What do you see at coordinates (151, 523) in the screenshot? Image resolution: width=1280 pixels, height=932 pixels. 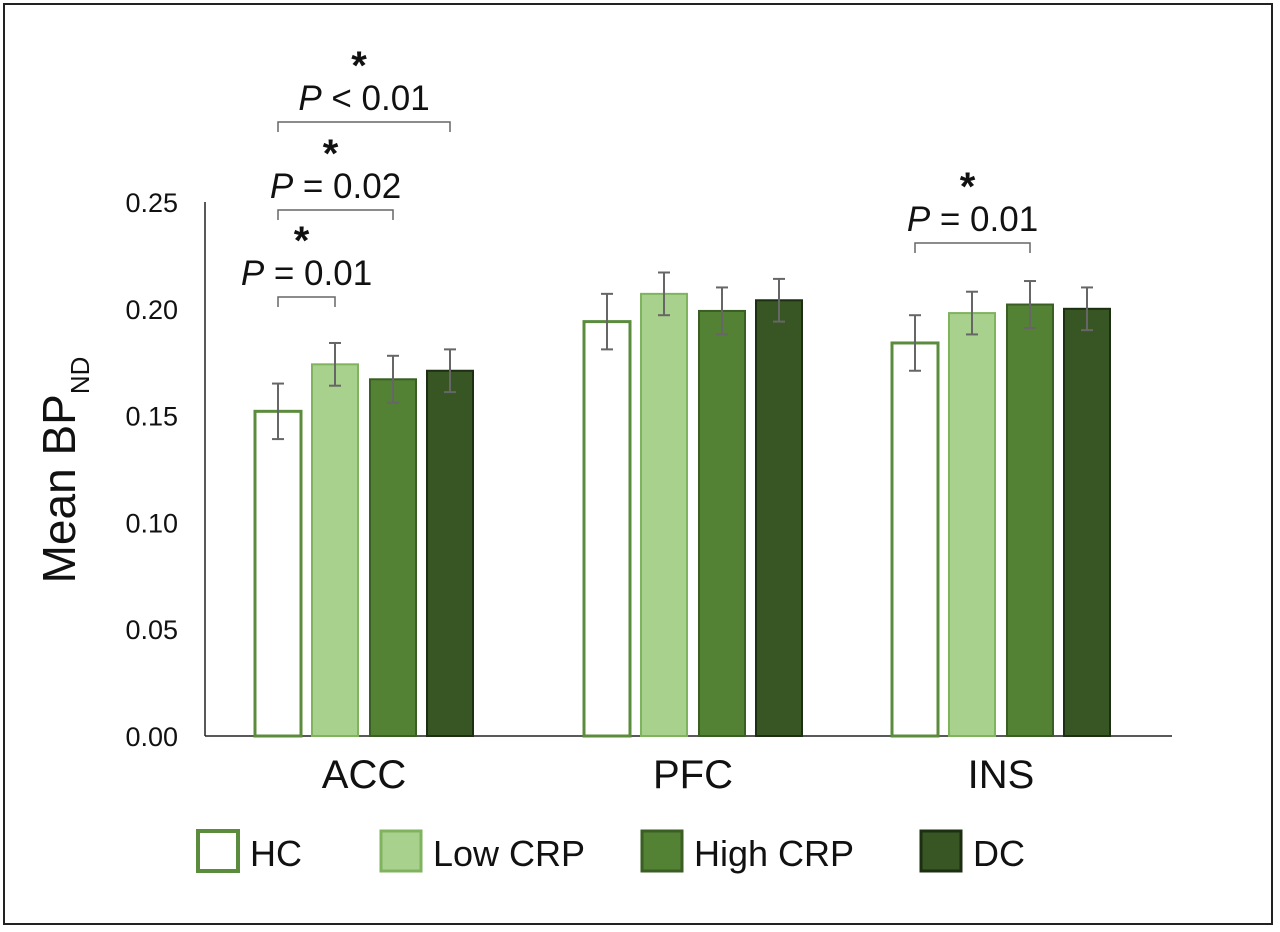 I see `y-tick-label: 0.10` at bounding box center [151, 523].